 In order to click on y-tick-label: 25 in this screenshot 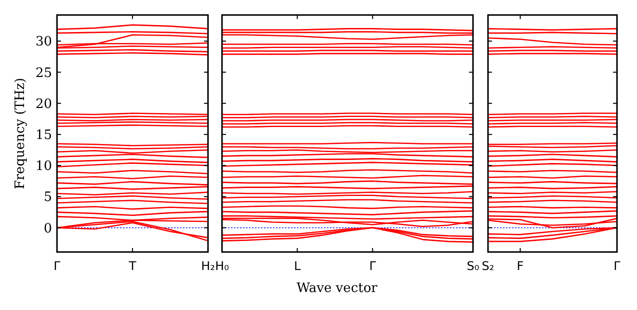, I will do `click(43, 73)`.